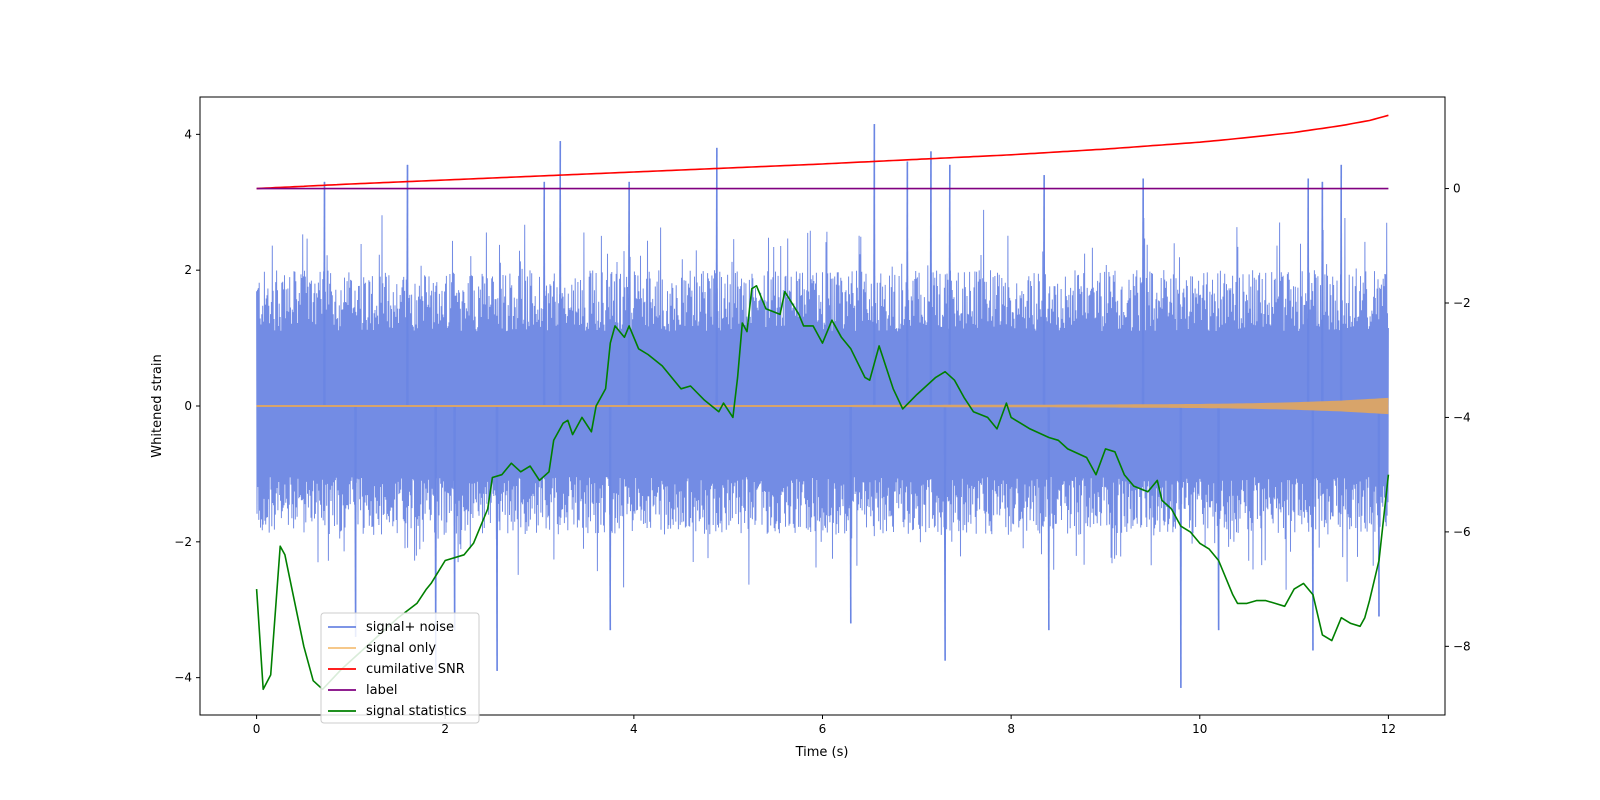  Describe the element at coordinates (823, 729) in the screenshot. I see `x-tick-label: 6` at that location.